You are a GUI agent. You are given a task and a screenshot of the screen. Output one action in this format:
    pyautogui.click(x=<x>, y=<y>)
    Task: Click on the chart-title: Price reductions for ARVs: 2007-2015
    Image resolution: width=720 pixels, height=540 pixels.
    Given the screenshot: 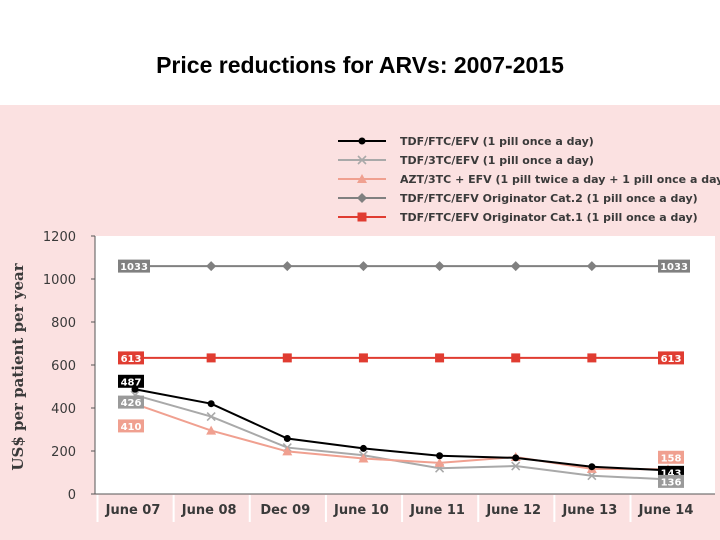 What is the action you would take?
    pyautogui.click(x=360, y=65)
    